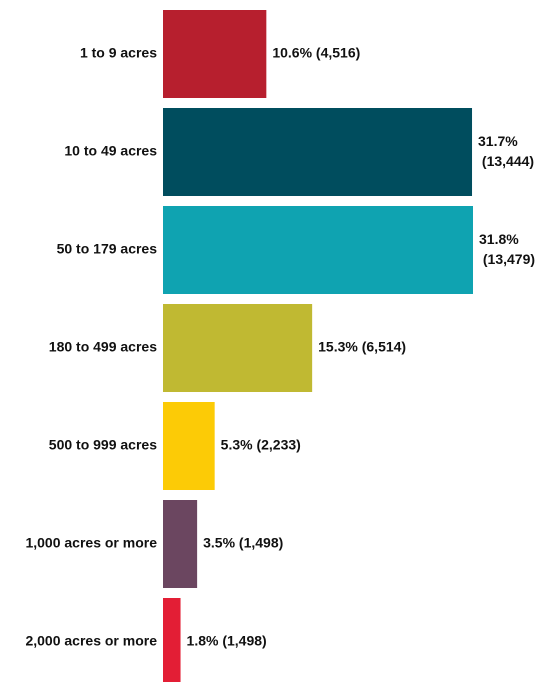 This screenshot has width=547, height=682. What do you see at coordinates (498, 141) in the screenshot?
I see `value-label-line: 31.7%` at bounding box center [498, 141].